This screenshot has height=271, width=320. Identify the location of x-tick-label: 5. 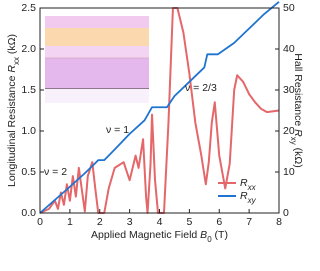
(189, 222).